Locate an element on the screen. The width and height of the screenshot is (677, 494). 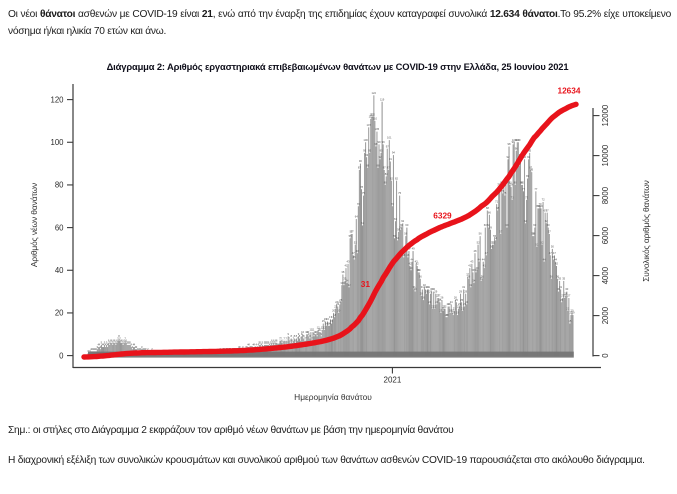
svg-text: 122 is located at coordinates (374, 93).